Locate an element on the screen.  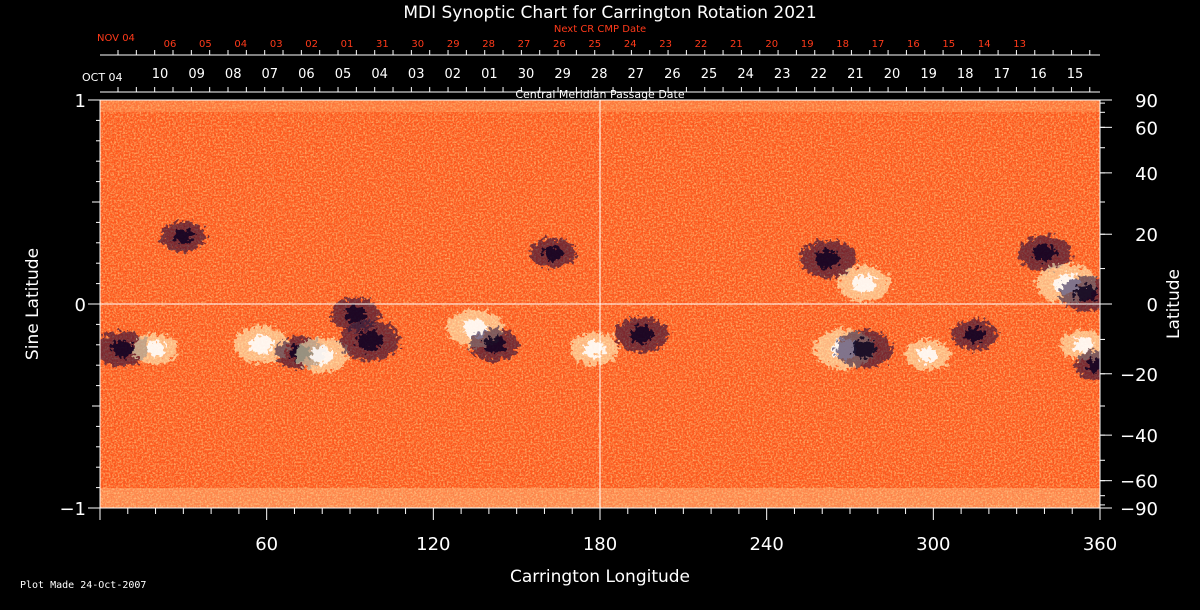
cmp-date-label: 09 is located at coordinates (196, 74).